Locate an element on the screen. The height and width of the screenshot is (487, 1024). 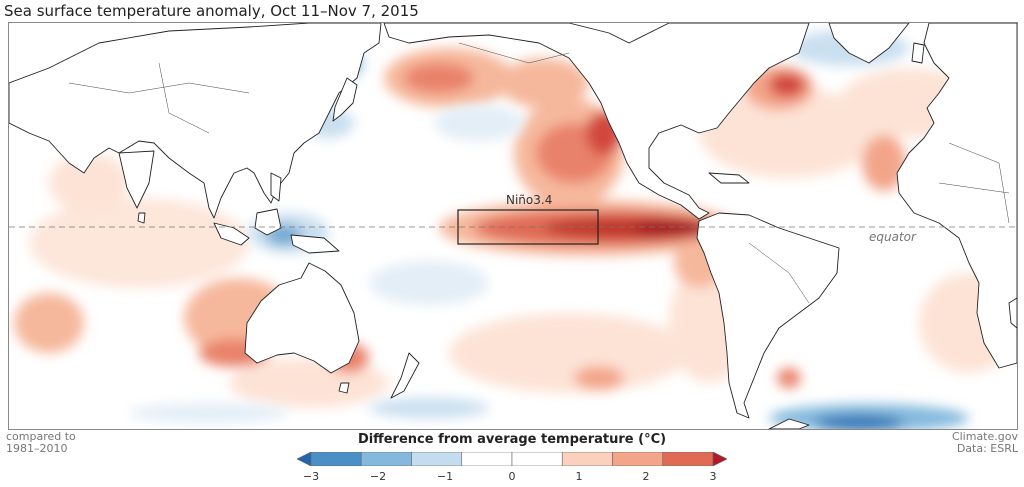
baseline-note: compared to 1981–2010 is located at coordinates (41, 443).